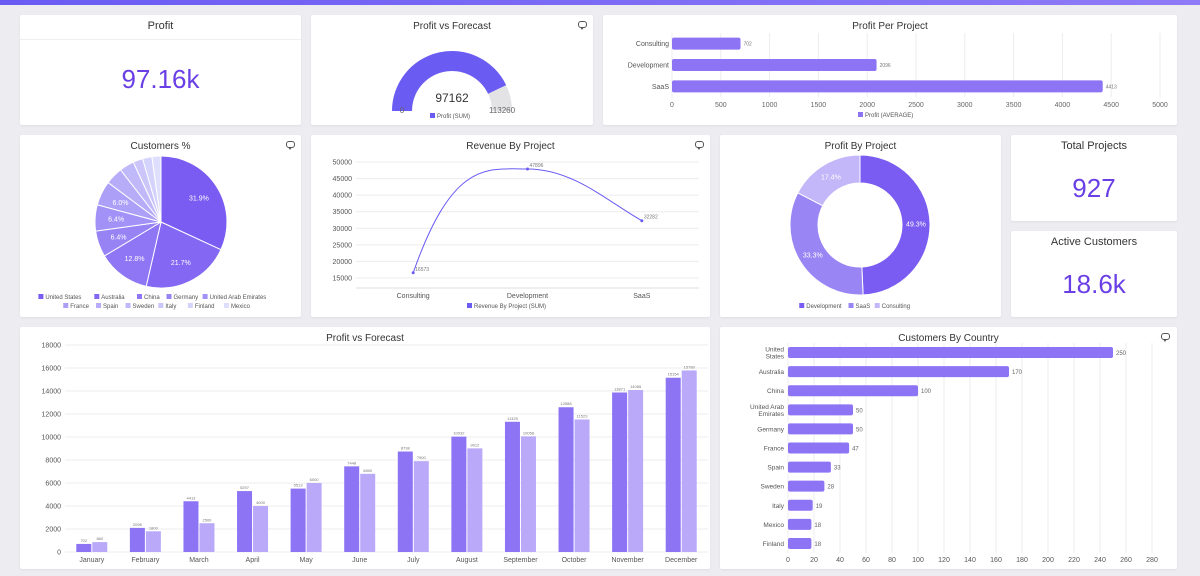  What do you see at coordinates (183, 255) in the screenshot?
I see `customers-pie-slice` at bounding box center [183, 255].